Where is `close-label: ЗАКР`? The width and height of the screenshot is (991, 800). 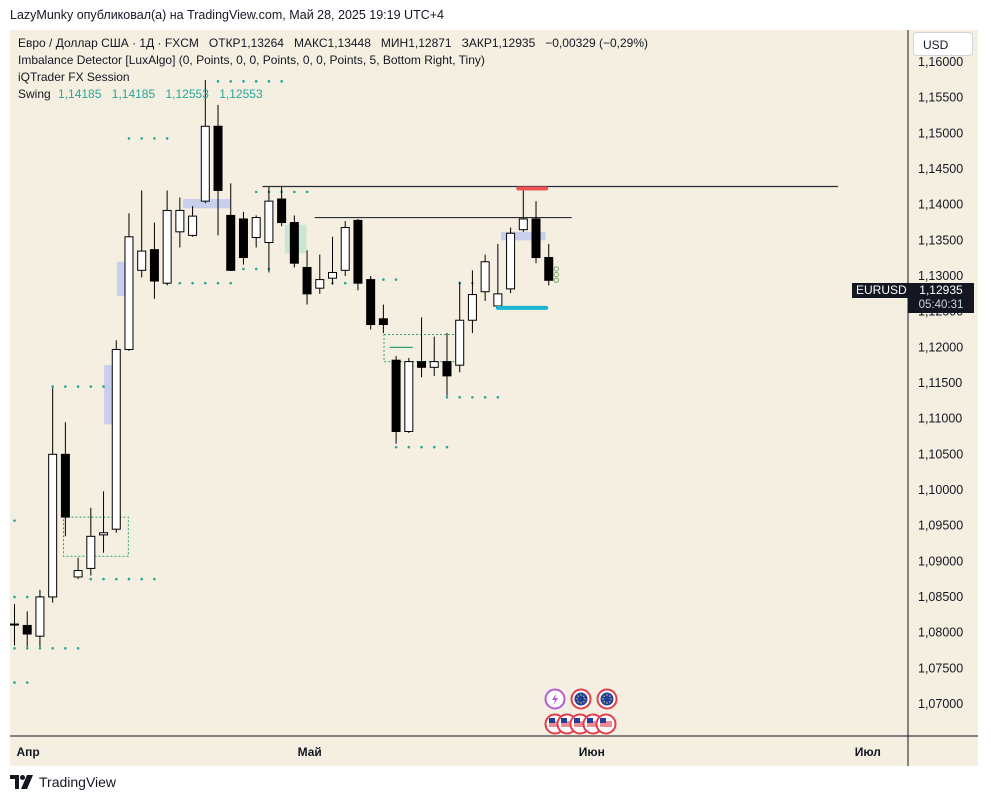
close-label: ЗАКР is located at coordinates (476, 43).